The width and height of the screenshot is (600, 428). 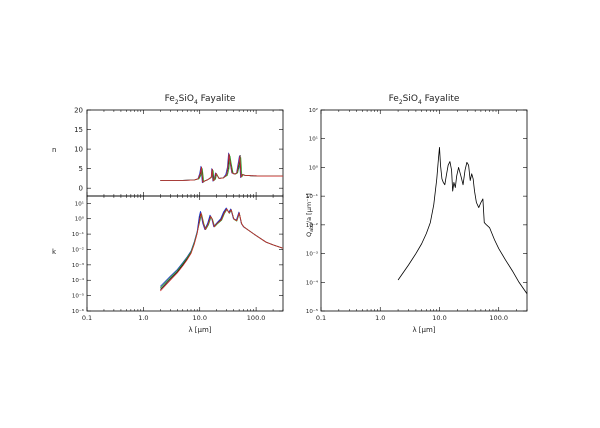 What do you see at coordinates (54, 252) in the screenshot?
I see `k-panel-ylabel: k` at bounding box center [54, 252].